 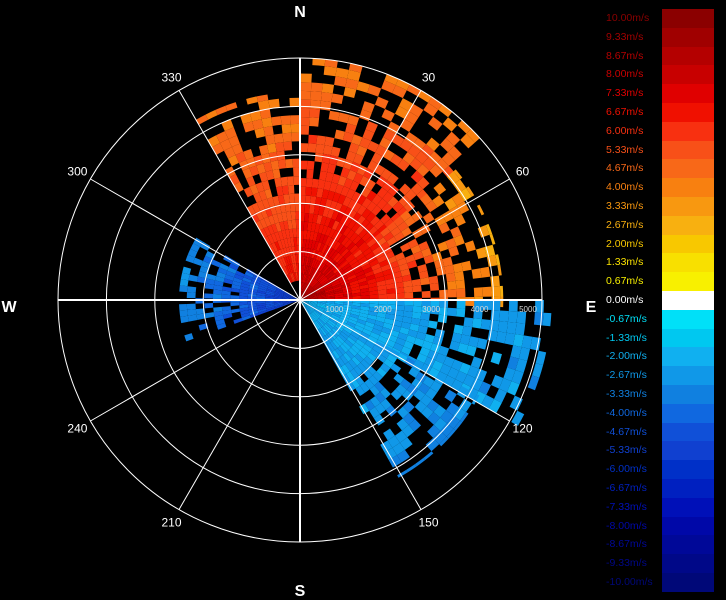 What do you see at coordinates (428, 523) in the screenshot?
I see `azimuth-label: 150` at bounding box center [428, 523].